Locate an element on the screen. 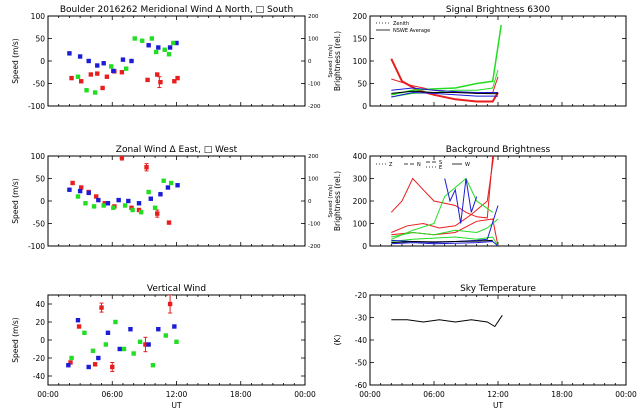 The height and width of the screenshot is (420, 640). zonal-ytick-label: -50 is located at coordinates (39, 224).